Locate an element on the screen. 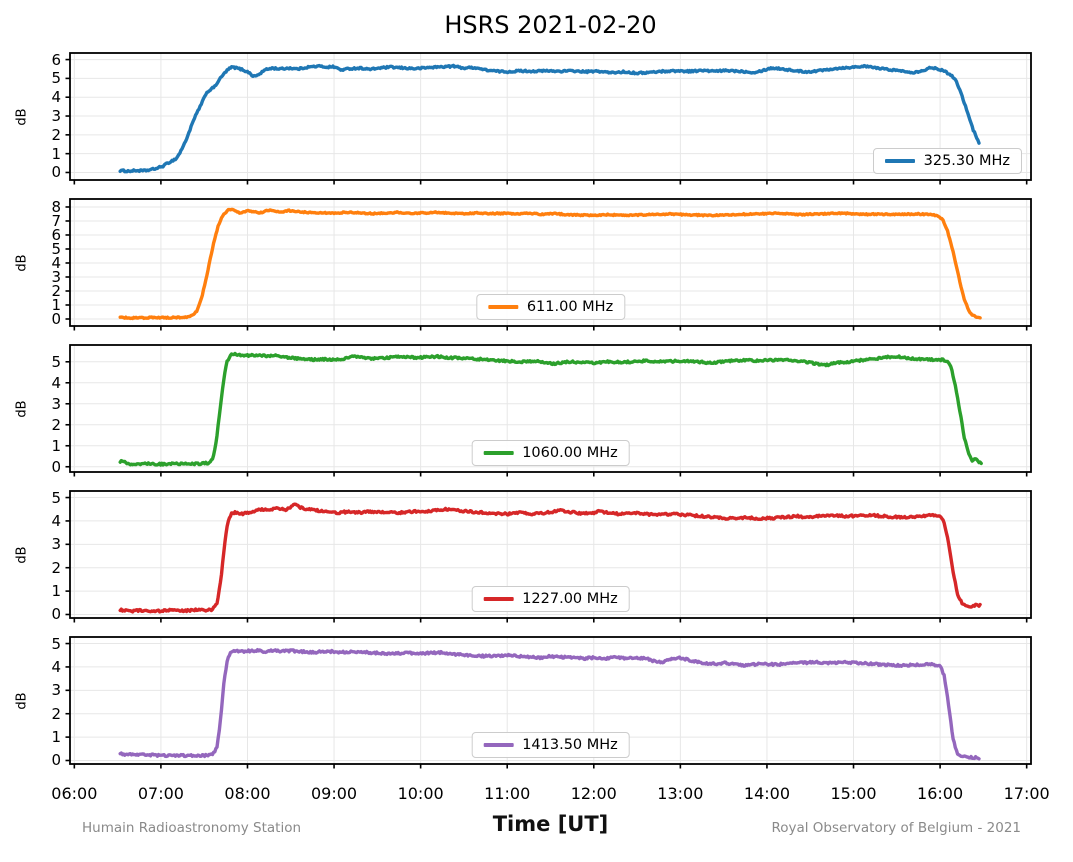  x-tick-label: 06:00 is located at coordinates (74, 793).